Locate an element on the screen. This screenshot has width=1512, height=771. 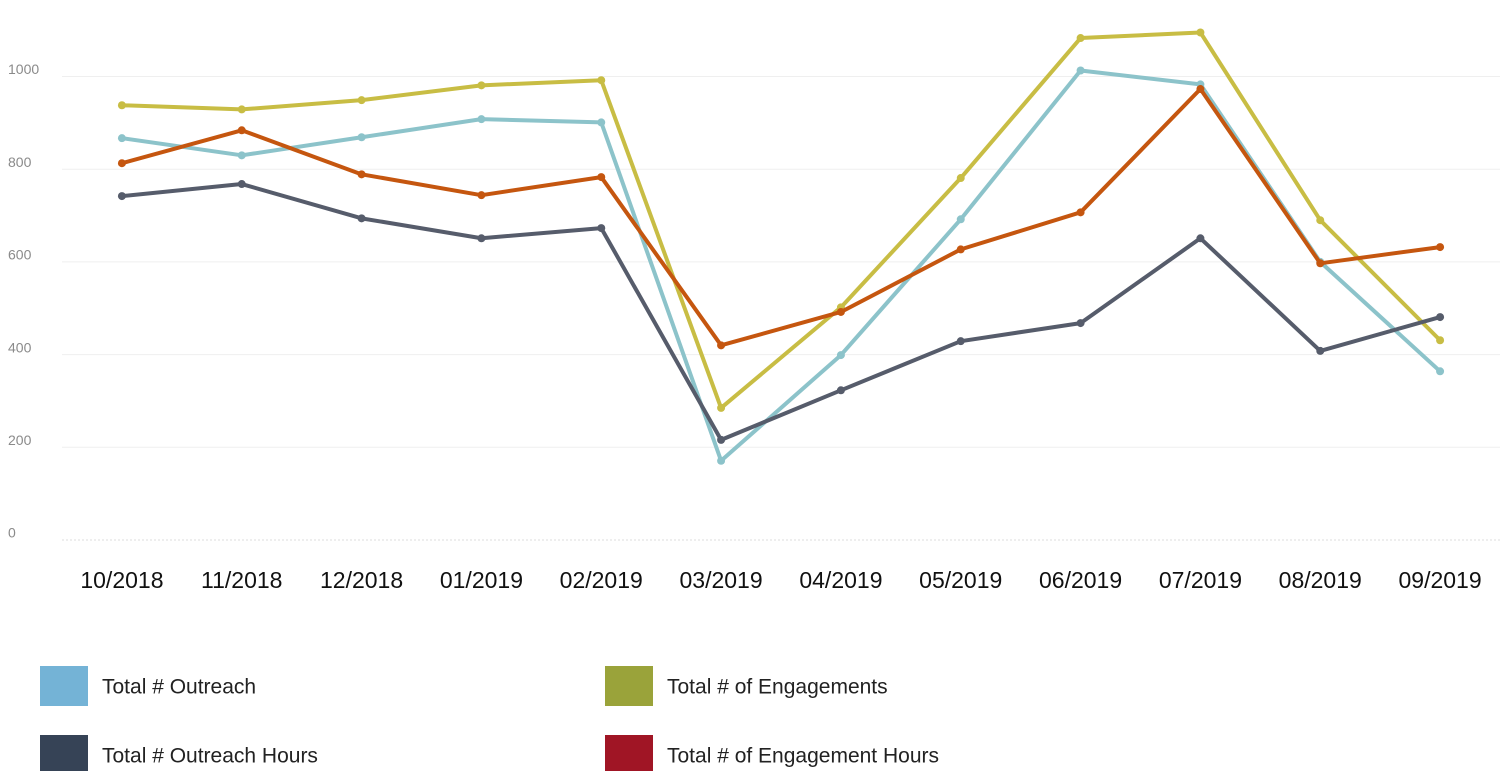
x-tick-label: 10/2018 is located at coordinates (121, 580).